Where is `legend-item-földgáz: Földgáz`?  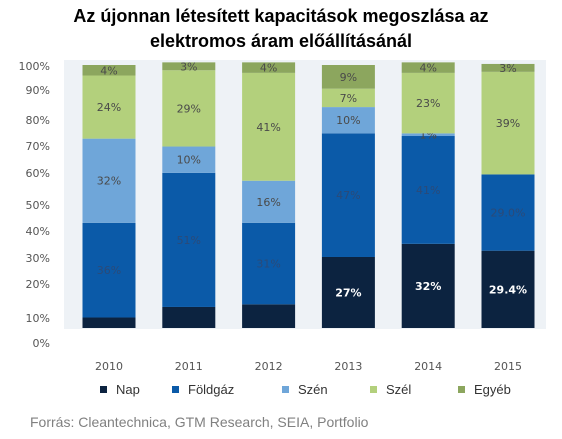
legend-item-földgáz: Földgáz is located at coordinates (203, 389).